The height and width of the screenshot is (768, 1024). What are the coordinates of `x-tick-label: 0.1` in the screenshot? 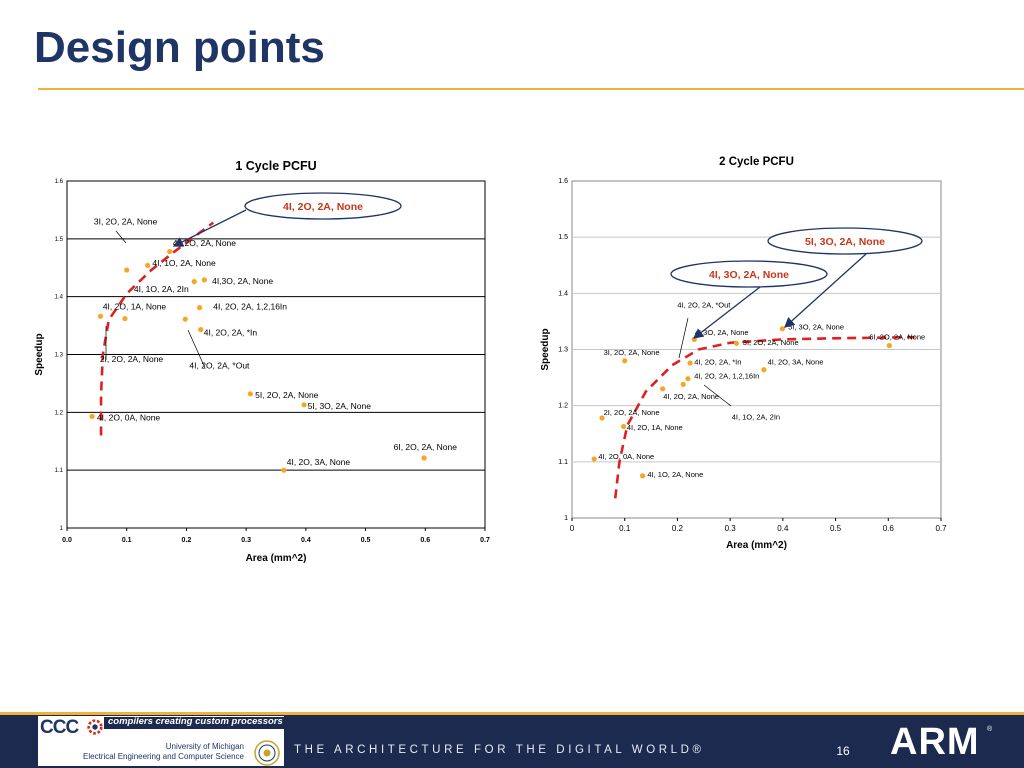 It's located at (625, 528).